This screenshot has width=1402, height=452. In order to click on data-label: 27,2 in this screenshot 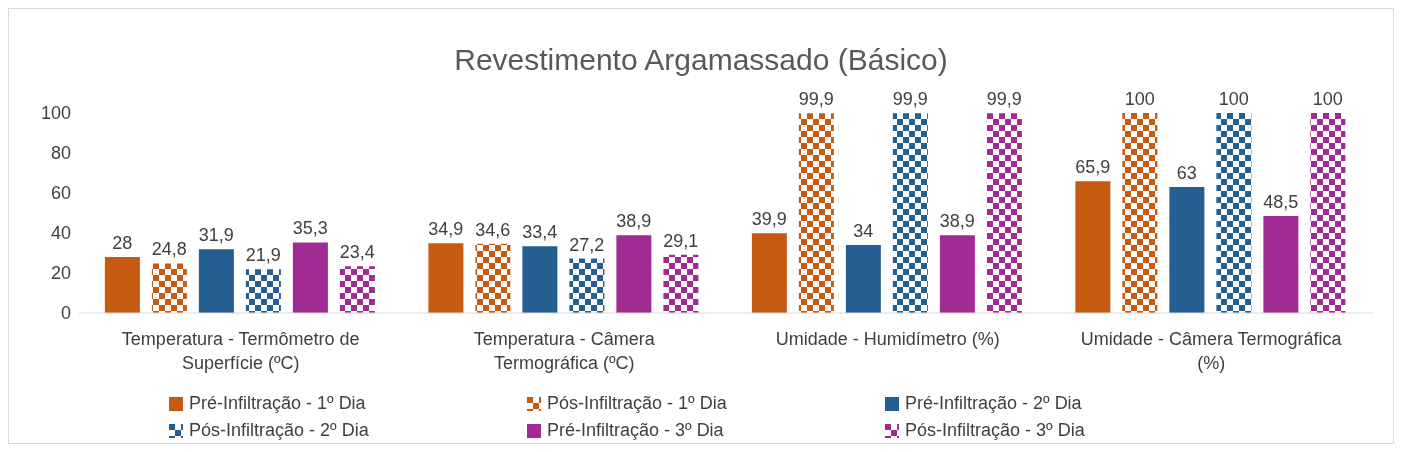, I will do `click(587, 244)`.